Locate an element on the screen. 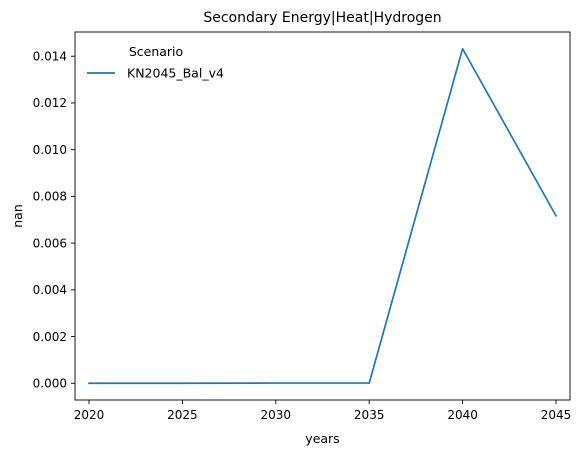 This screenshot has width=580, height=460. legend-entry-label: KN2045_Bal_v4 is located at coordinates (175, 73).